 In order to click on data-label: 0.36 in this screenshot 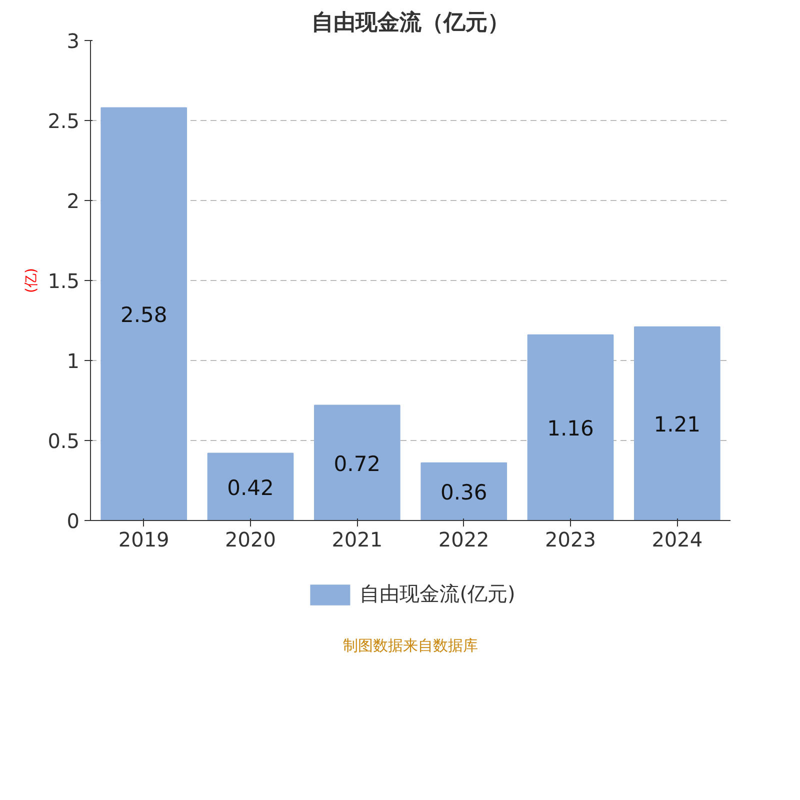, I will do `click(464, 492)`.